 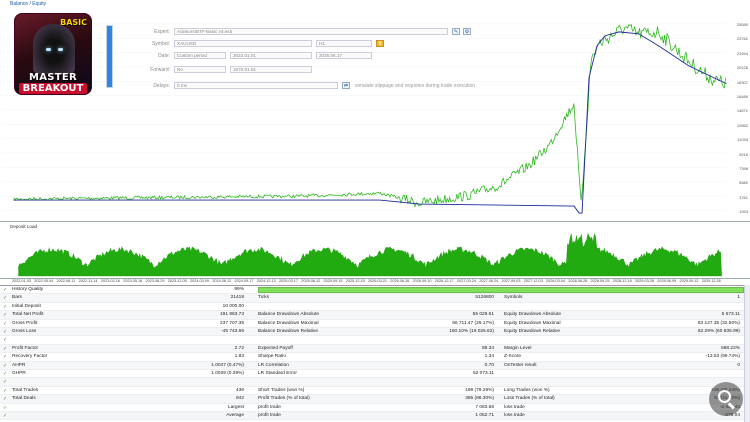 What do you see at coordinates (28, 4) in the screenshot?
I see `tab-balance-equity: Balance / Equity` at bounding box center [28, 4].